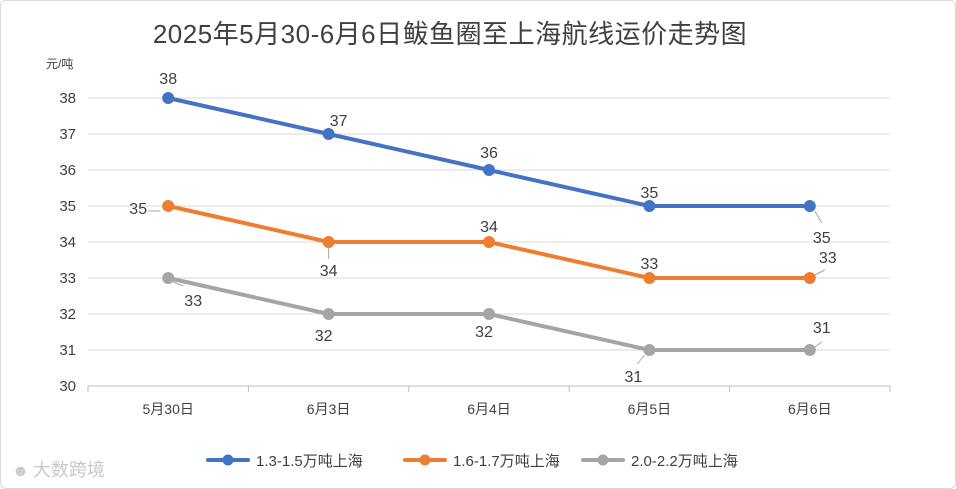  What do you see at coordinates (67, 386) in the screenshot?
I see `y-tick-label: 30` at bounding box center [67, 386].